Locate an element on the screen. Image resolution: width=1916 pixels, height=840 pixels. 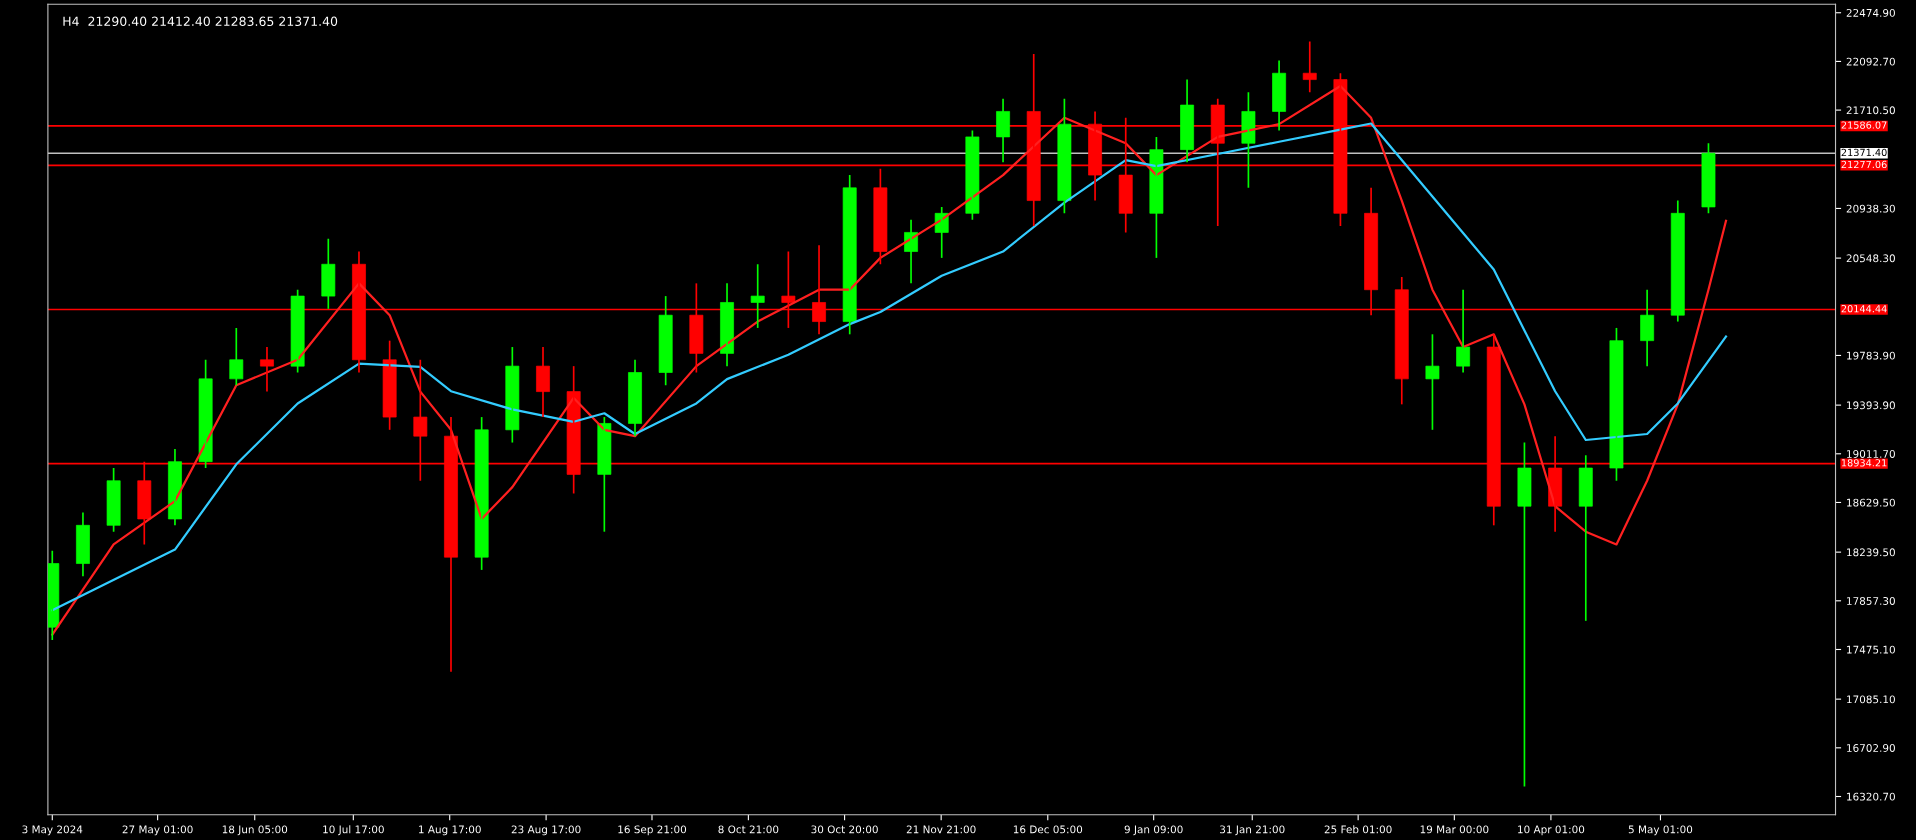
y-tick-label: 17857.30 is located at coordinates (1871, 601).